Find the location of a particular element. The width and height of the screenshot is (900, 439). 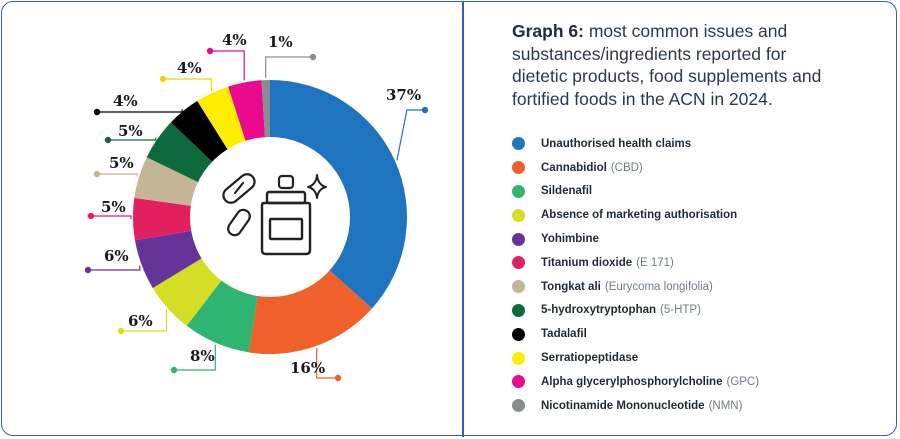

data-label-10: 4% is located at coordinates (189, 68).